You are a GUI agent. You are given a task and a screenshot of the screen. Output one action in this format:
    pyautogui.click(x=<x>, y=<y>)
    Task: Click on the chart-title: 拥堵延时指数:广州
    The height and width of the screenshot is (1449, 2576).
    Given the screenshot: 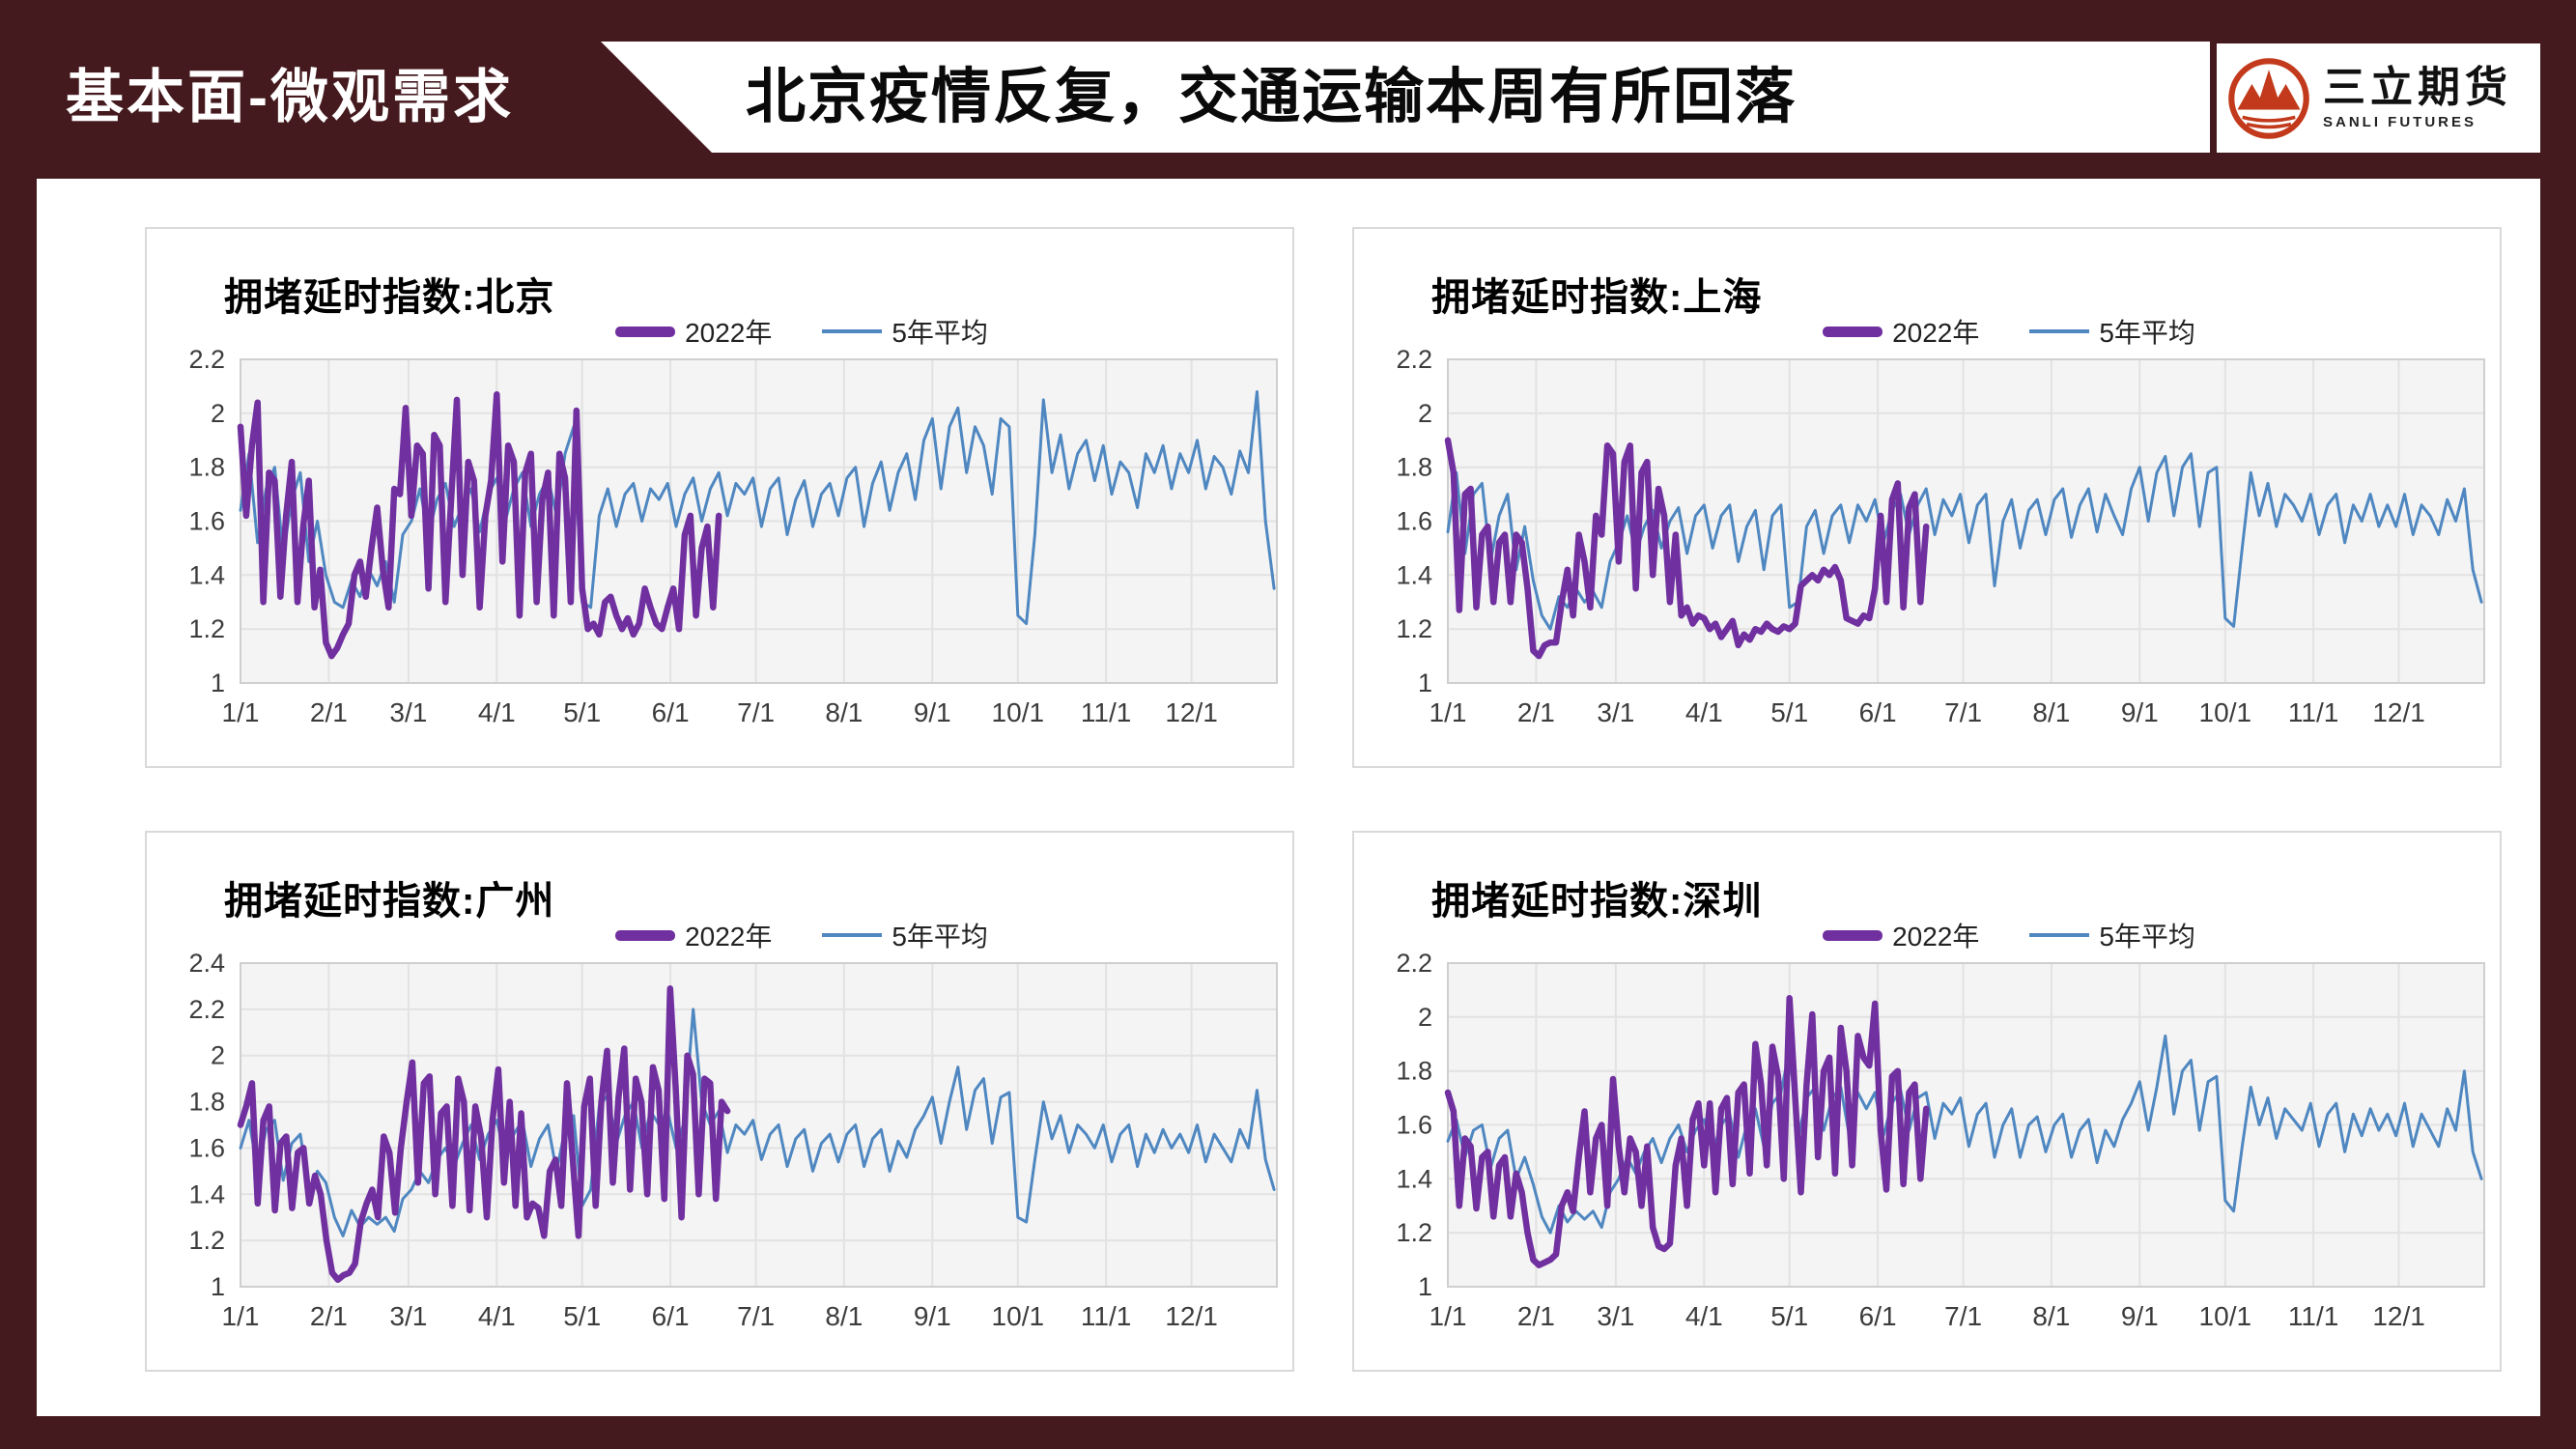 What is the action you would take?
    pyautogui.click(x=389, y=901)
    